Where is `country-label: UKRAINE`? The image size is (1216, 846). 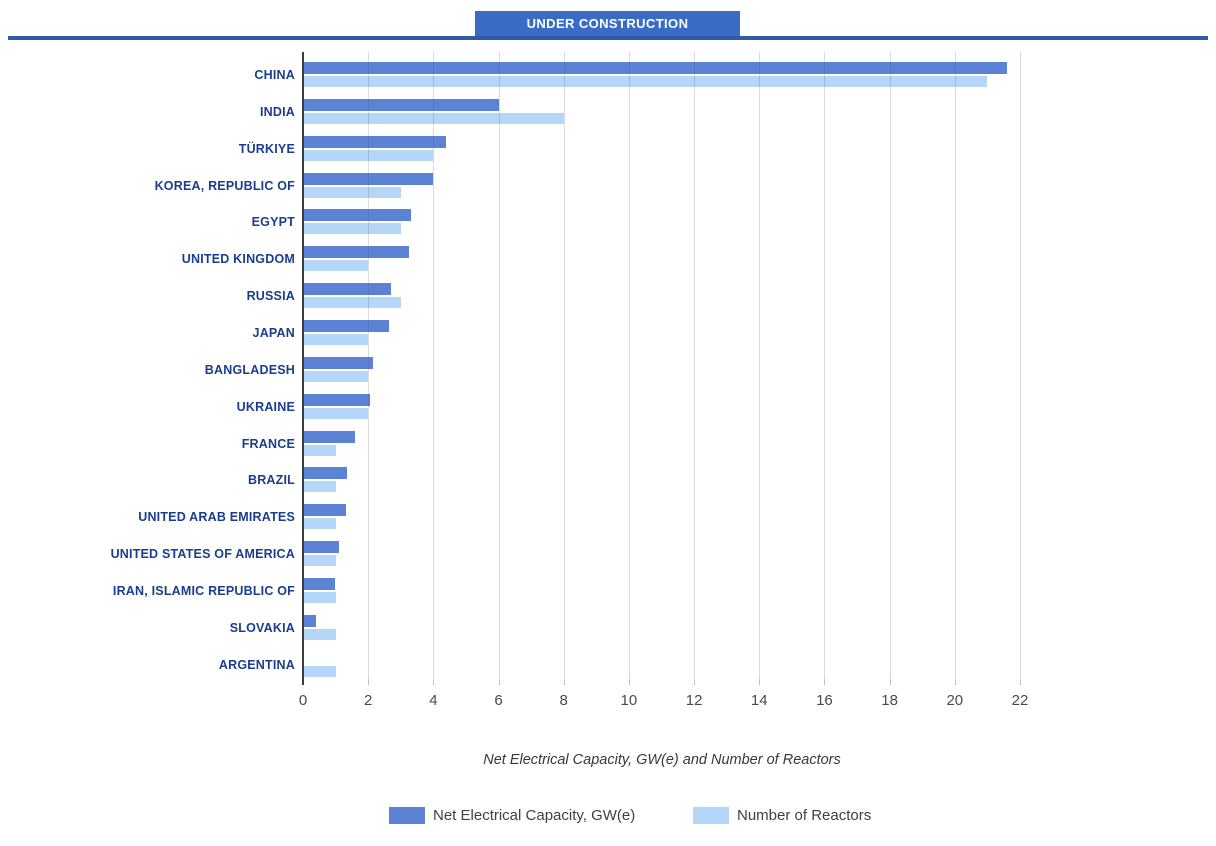
country-label: UKRAINE is located at coordinates (265, 406).